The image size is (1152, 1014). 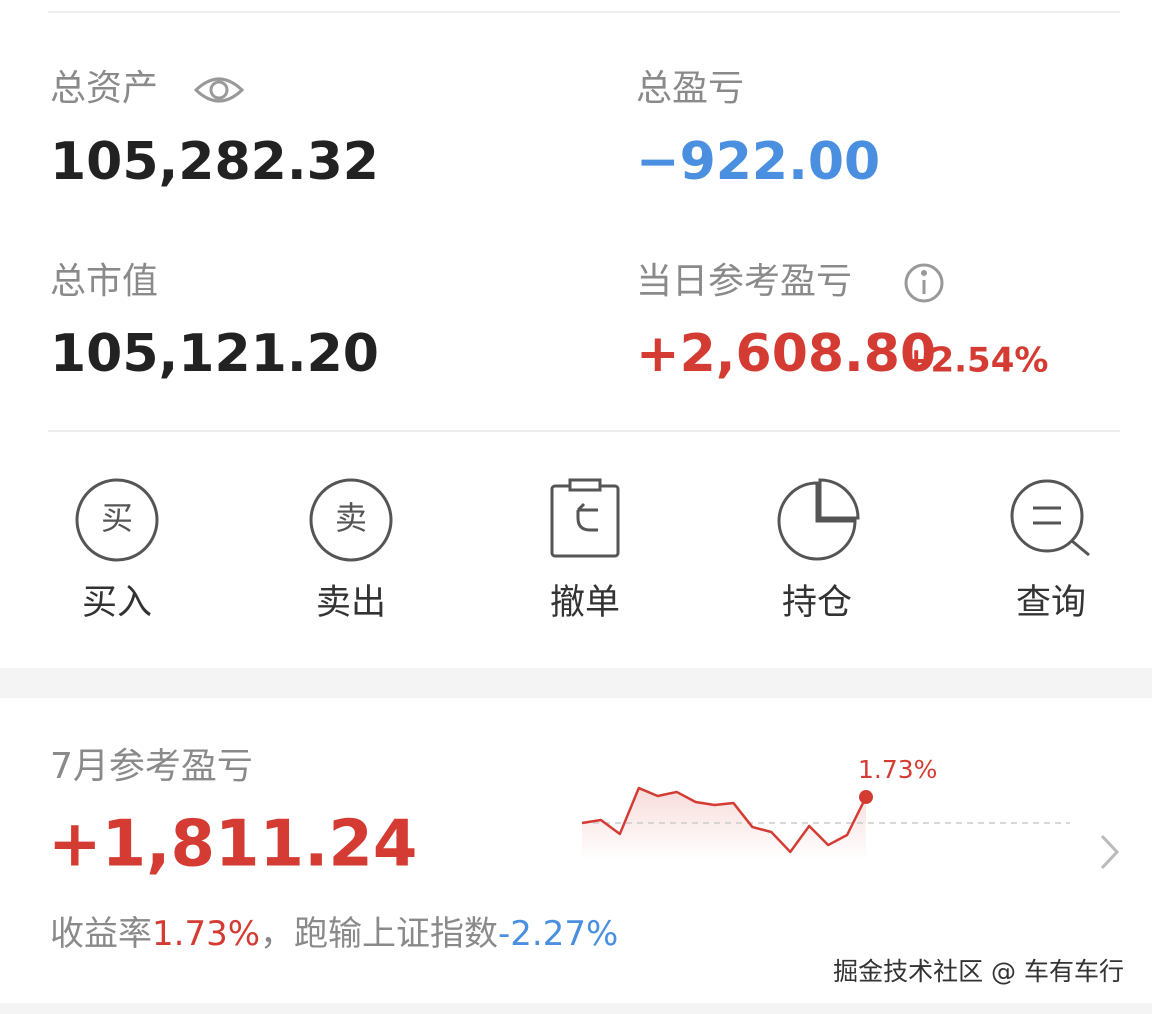 What do you see at coordinates (817, 603) in the screenshot?
I see `action-label: 持仓` at bounding box center [817, 603].